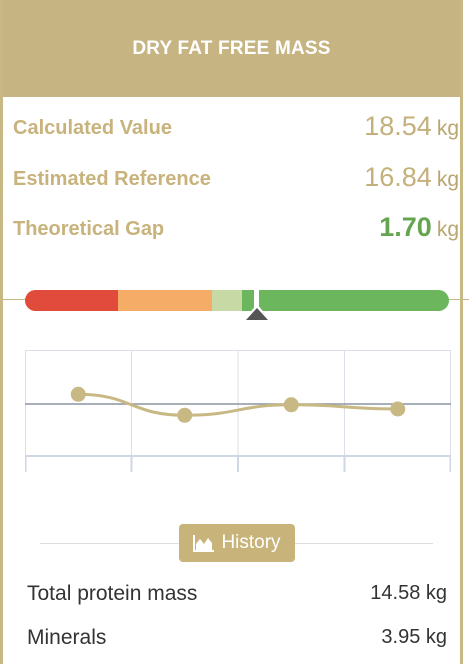 This screenshot has width=472, height=664. I want to click on detail-row-minerals: Minerals 3.95 kg, so click(237, 641).